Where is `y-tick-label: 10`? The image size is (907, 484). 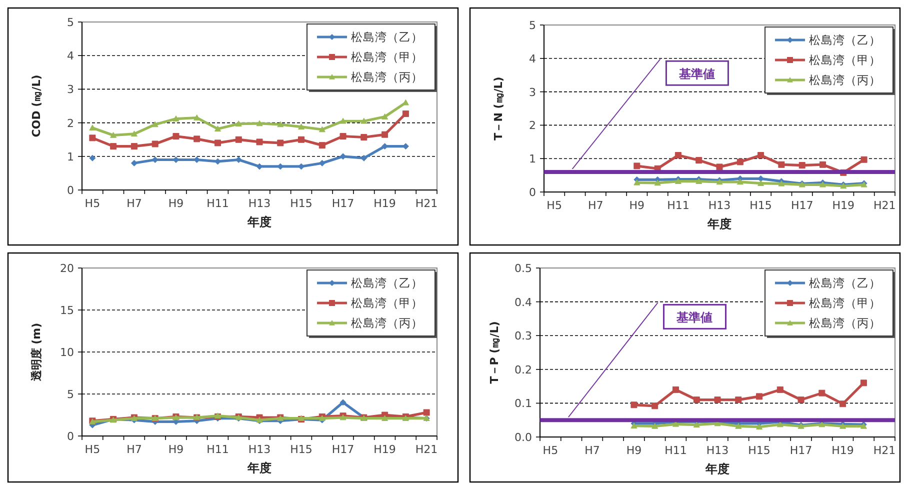
y-tick-label: 10 is located at coordinates (67, 352).